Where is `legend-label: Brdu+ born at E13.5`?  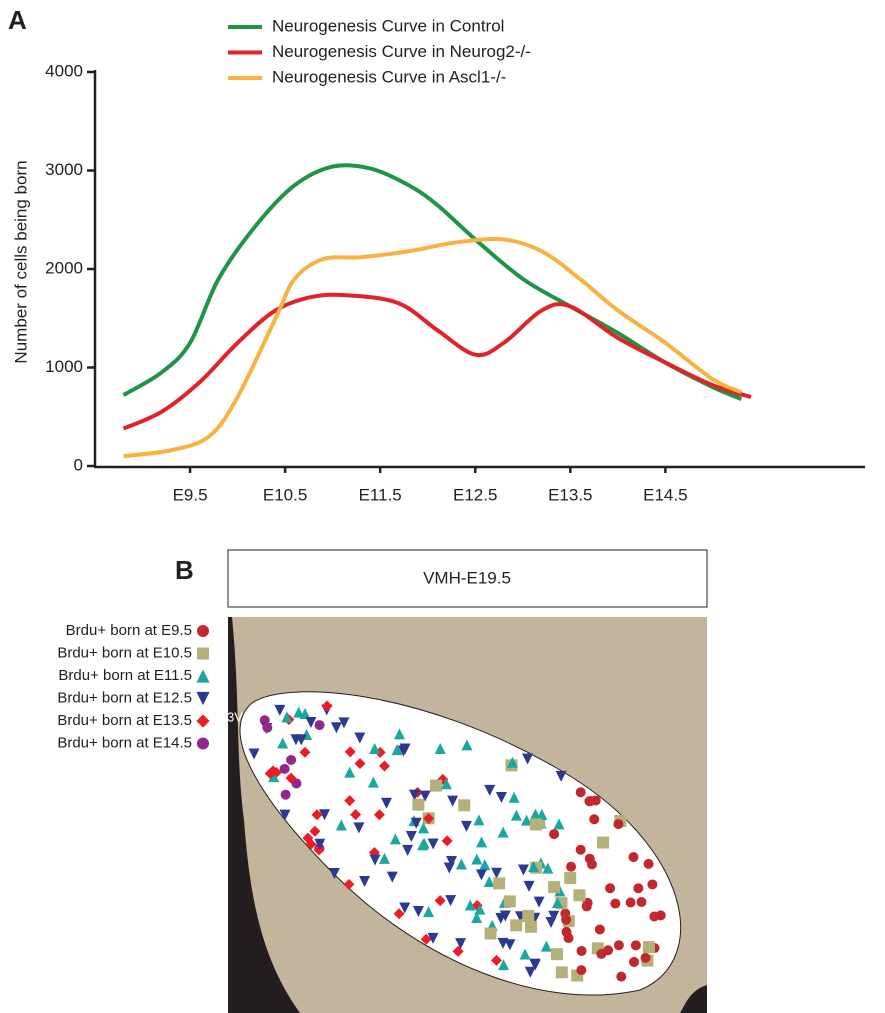
legend-label: Brdu+ born at E13.5 is located at coordinates (124, 720).